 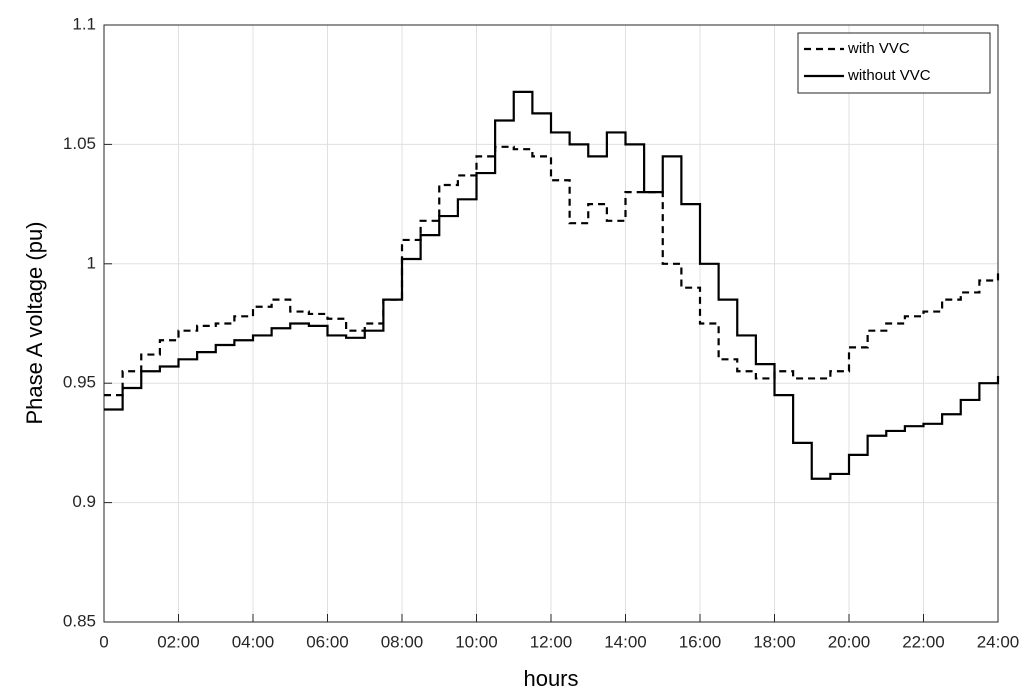 What do you see at coordinates (79, 382) in the screenshot?
I see `y-tick-label: 0.95` at bounding box center [79, 382].